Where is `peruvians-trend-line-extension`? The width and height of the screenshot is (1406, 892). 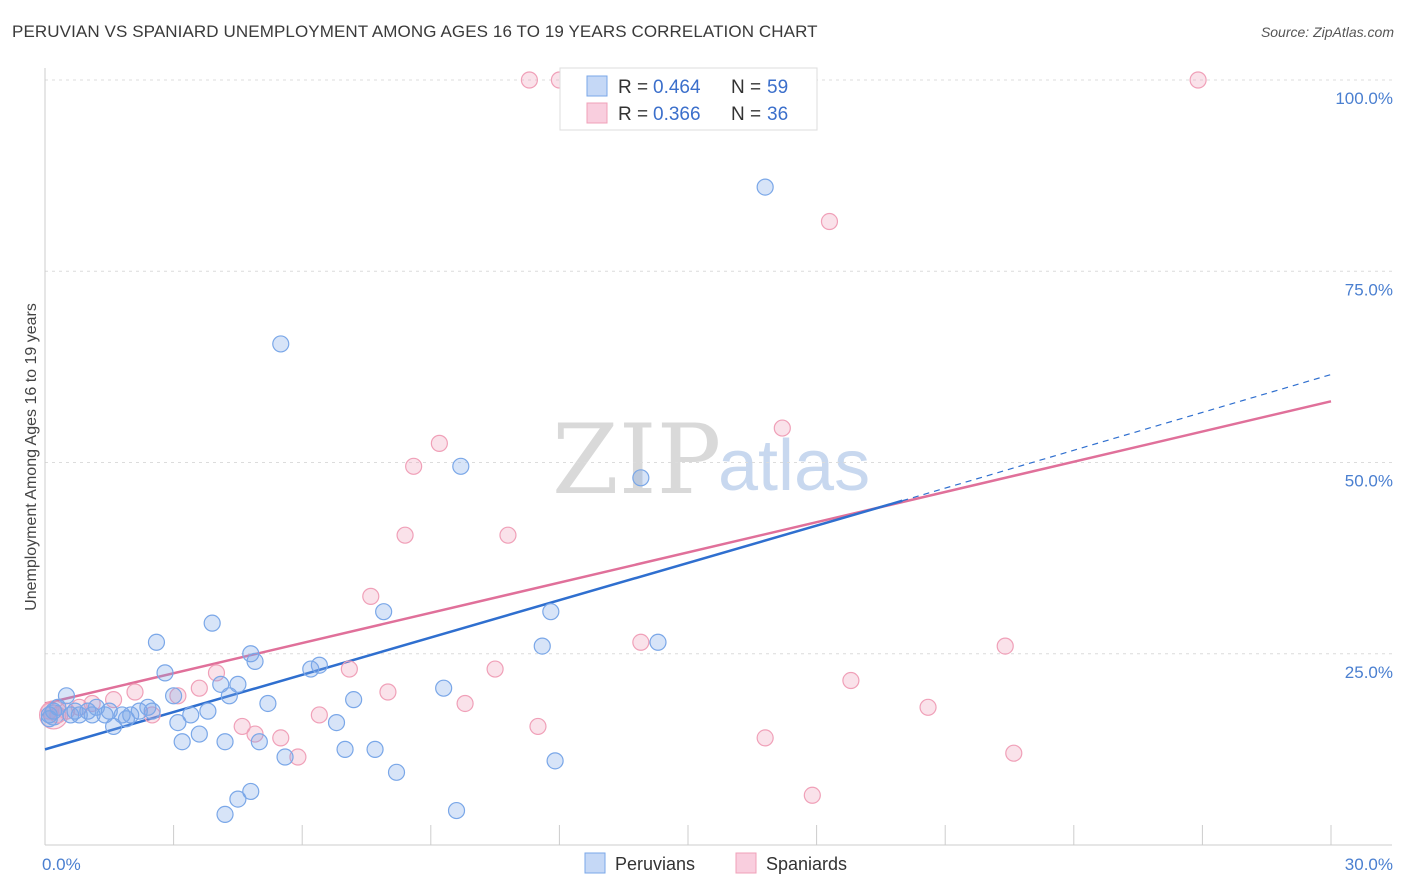
peruvians-trend-line-extension is located at coordinates (1117, 437).